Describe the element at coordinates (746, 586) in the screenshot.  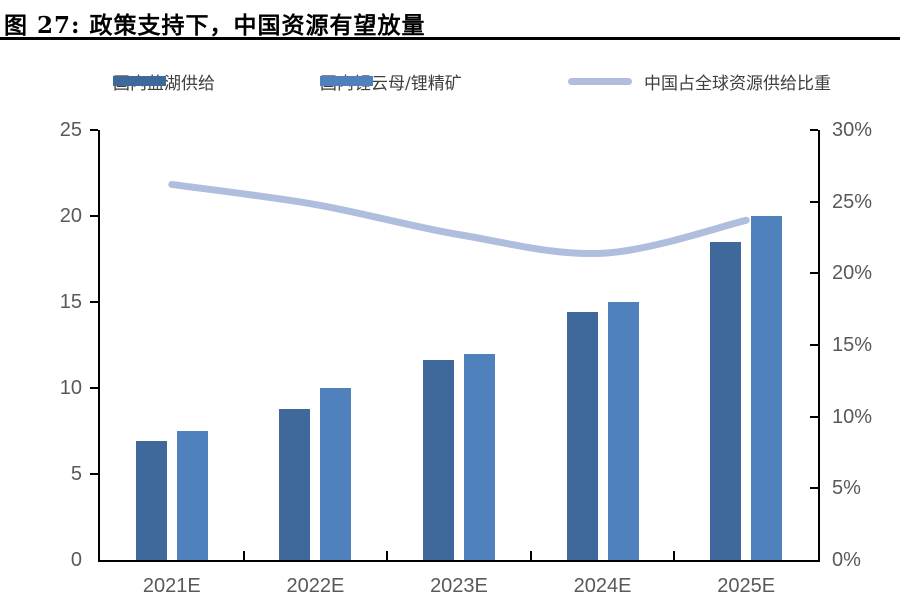
I see `x-axis-category-label: 2025E` at that location.